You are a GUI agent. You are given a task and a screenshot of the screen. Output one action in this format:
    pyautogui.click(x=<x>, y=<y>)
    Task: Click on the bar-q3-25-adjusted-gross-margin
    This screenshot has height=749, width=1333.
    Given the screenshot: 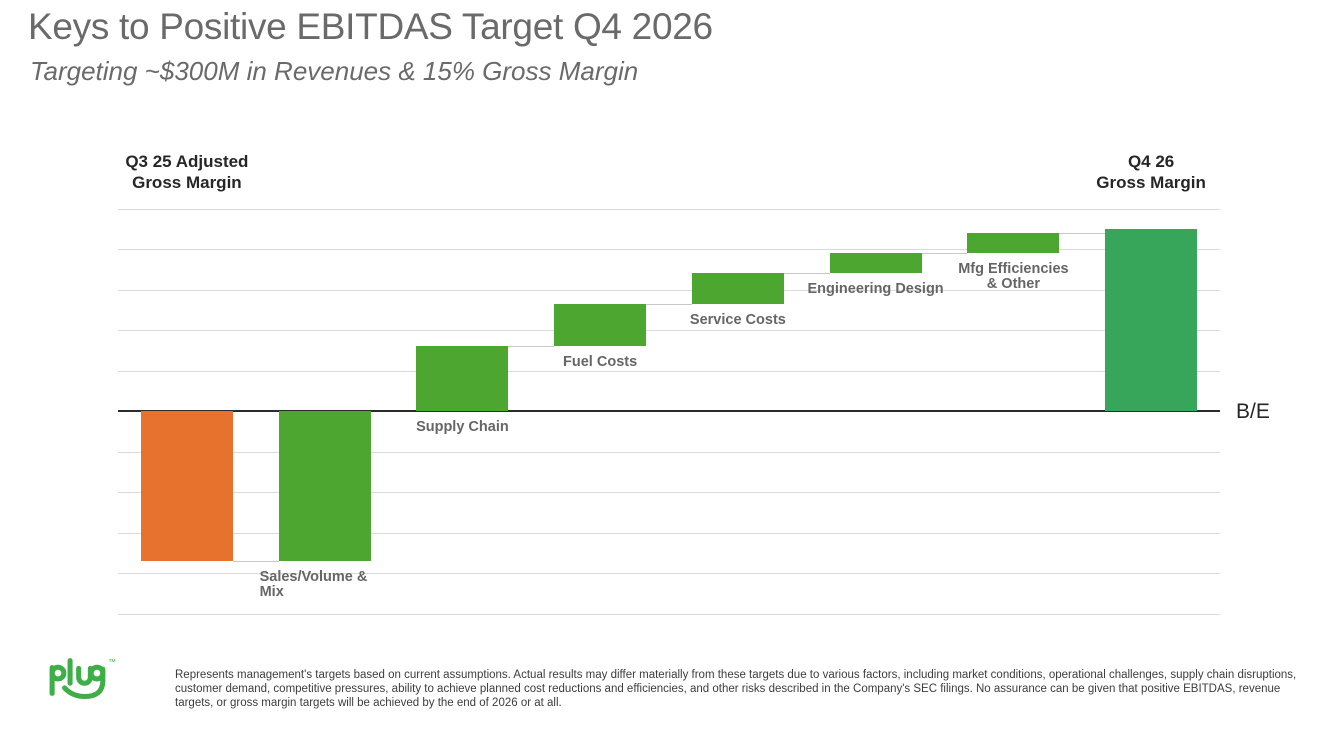 What is the action you would take?
    pyautogui.click(x=186, y=486)
    